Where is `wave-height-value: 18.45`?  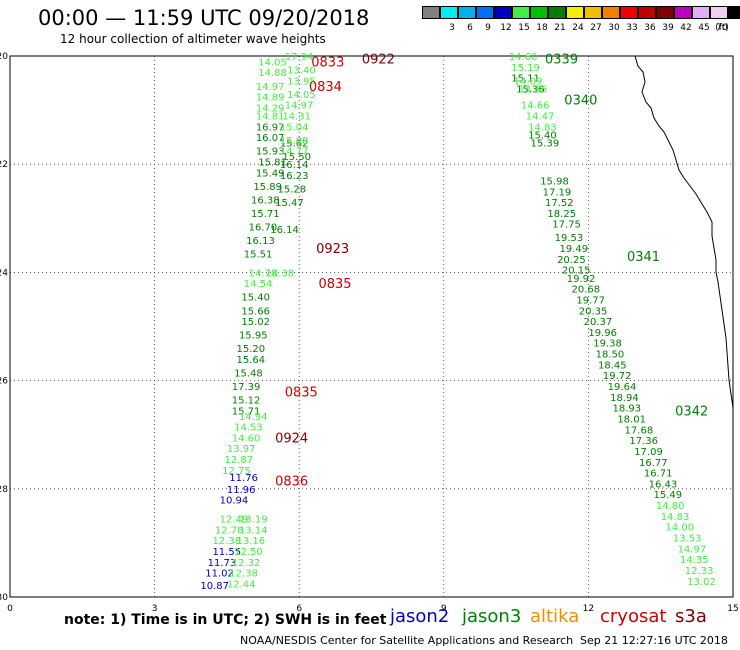
wave-height-value: 18.45 is located at coordinates (612, 365).